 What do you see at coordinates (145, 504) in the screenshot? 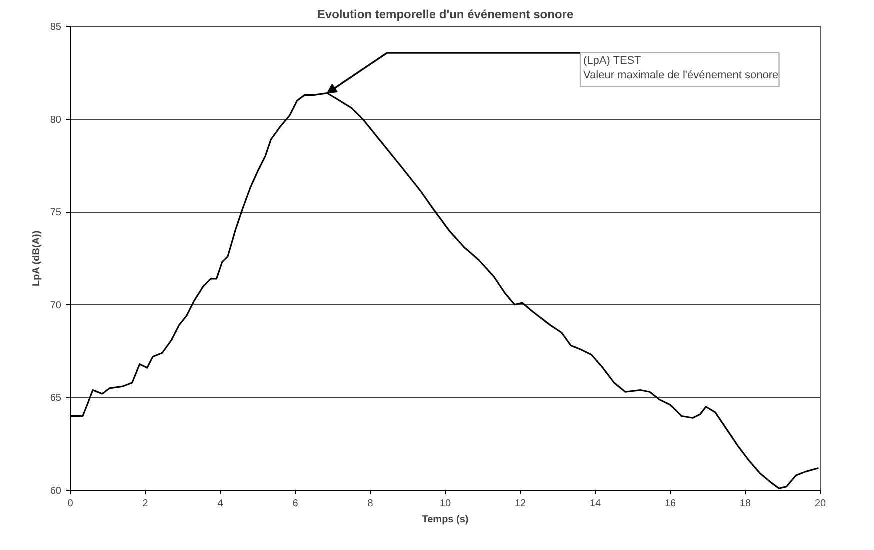
I see `x-tick-label: 2` at bounding box center [145, 504].